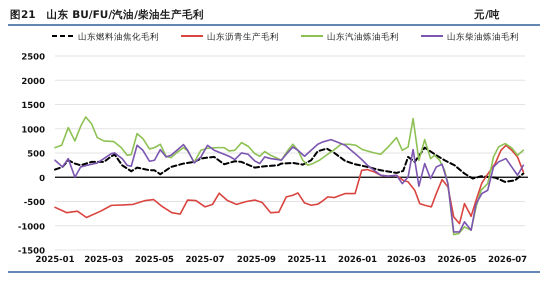 This screenshot has width=550, height=292. Describe the element at coordinates (358, 260) in the screenshot. I see `x-tick-label: 2026-01` at that location.